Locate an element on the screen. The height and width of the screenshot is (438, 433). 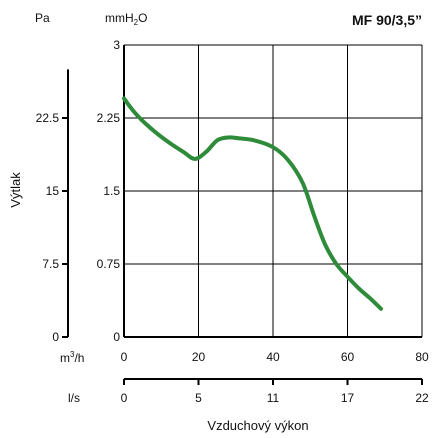
y-mmh2o-tick-label: 0 is located at coordinates (116, 337).